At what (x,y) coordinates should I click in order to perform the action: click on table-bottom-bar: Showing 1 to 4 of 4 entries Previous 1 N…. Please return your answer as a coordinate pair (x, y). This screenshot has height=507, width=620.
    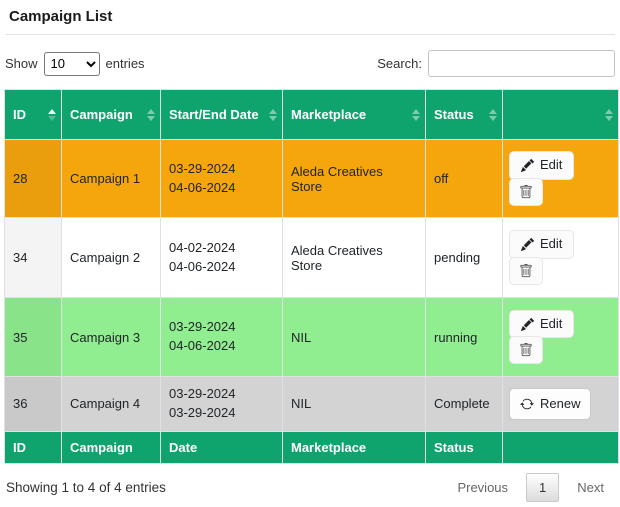
    Looking at the image, I should click on (310, 487).